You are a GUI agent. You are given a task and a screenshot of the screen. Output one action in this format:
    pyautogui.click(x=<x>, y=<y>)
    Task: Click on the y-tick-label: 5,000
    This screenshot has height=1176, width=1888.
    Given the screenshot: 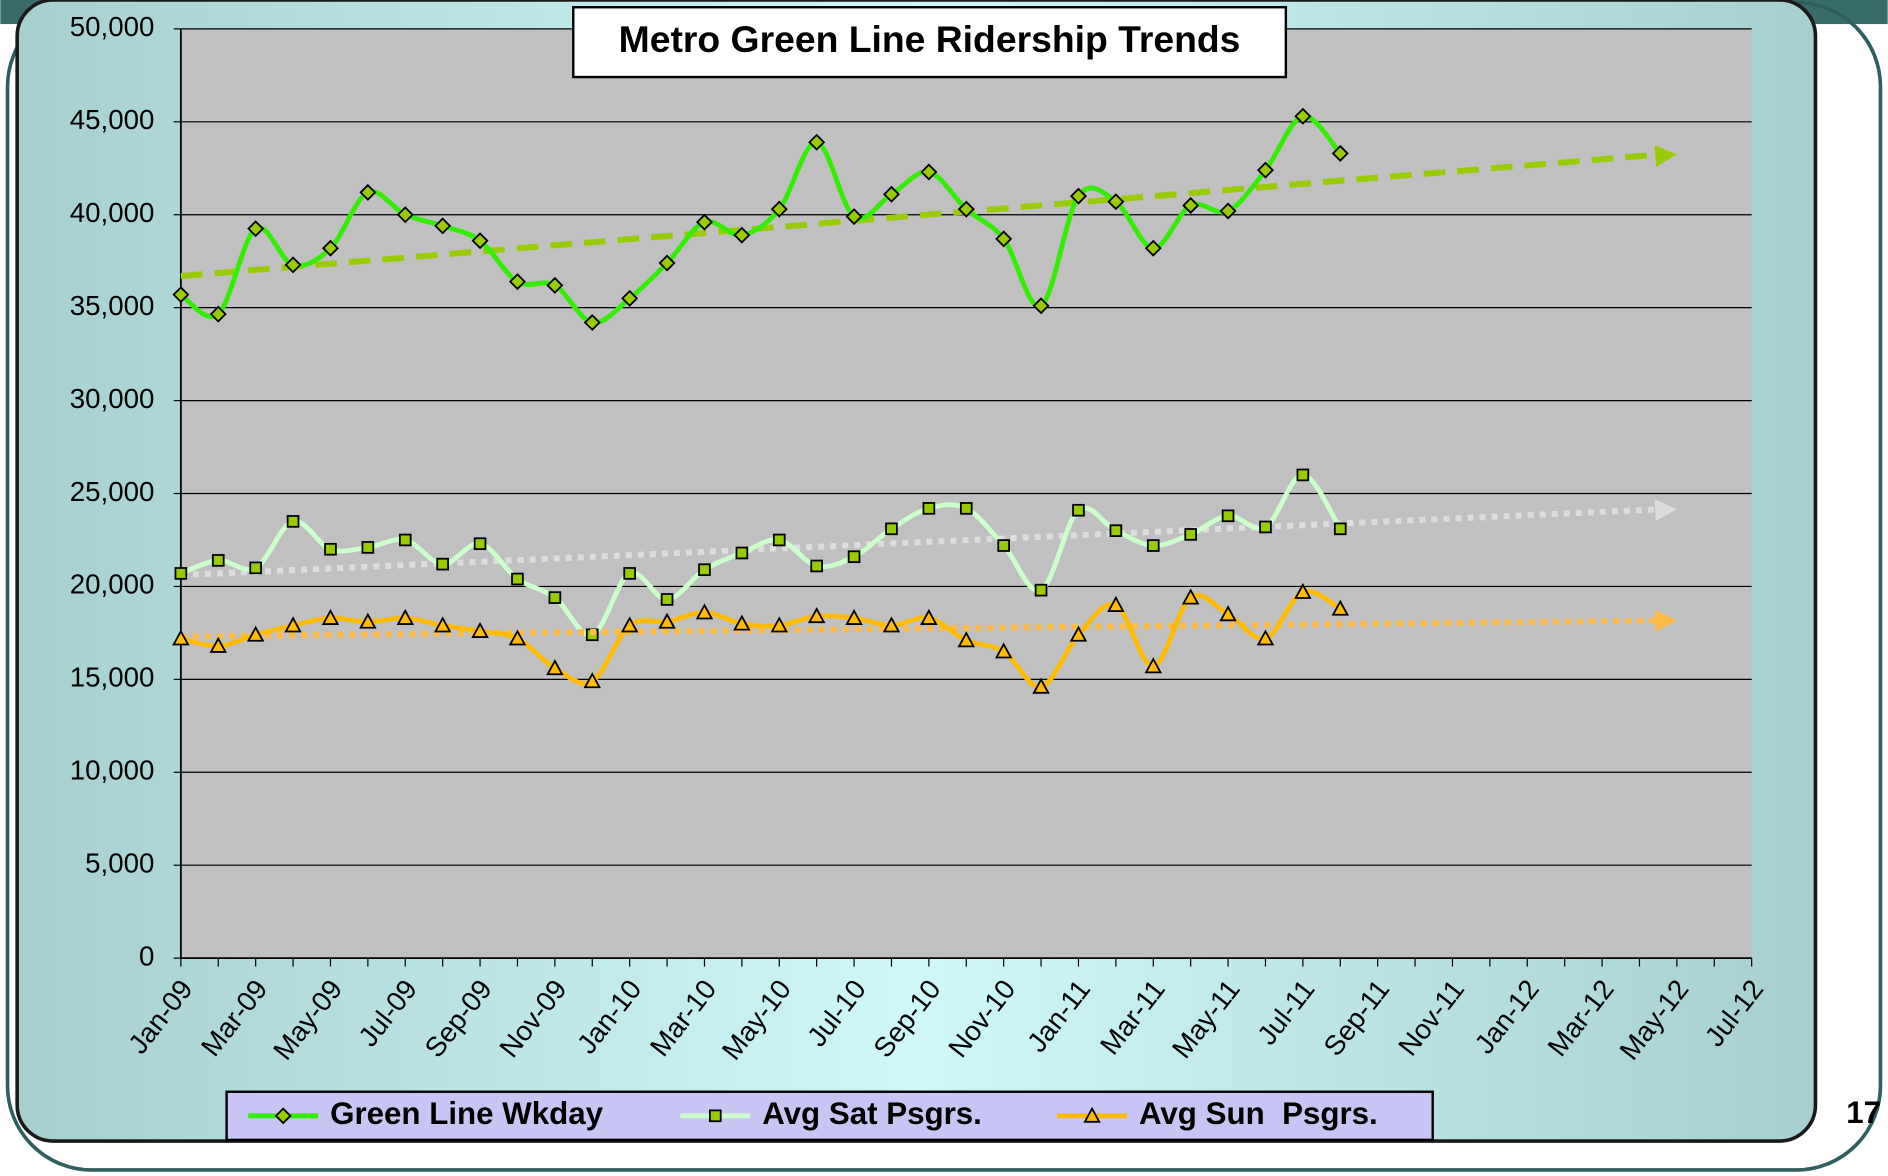 What is the action you would take?
    pyautogui.click(x=119, y=863)
    